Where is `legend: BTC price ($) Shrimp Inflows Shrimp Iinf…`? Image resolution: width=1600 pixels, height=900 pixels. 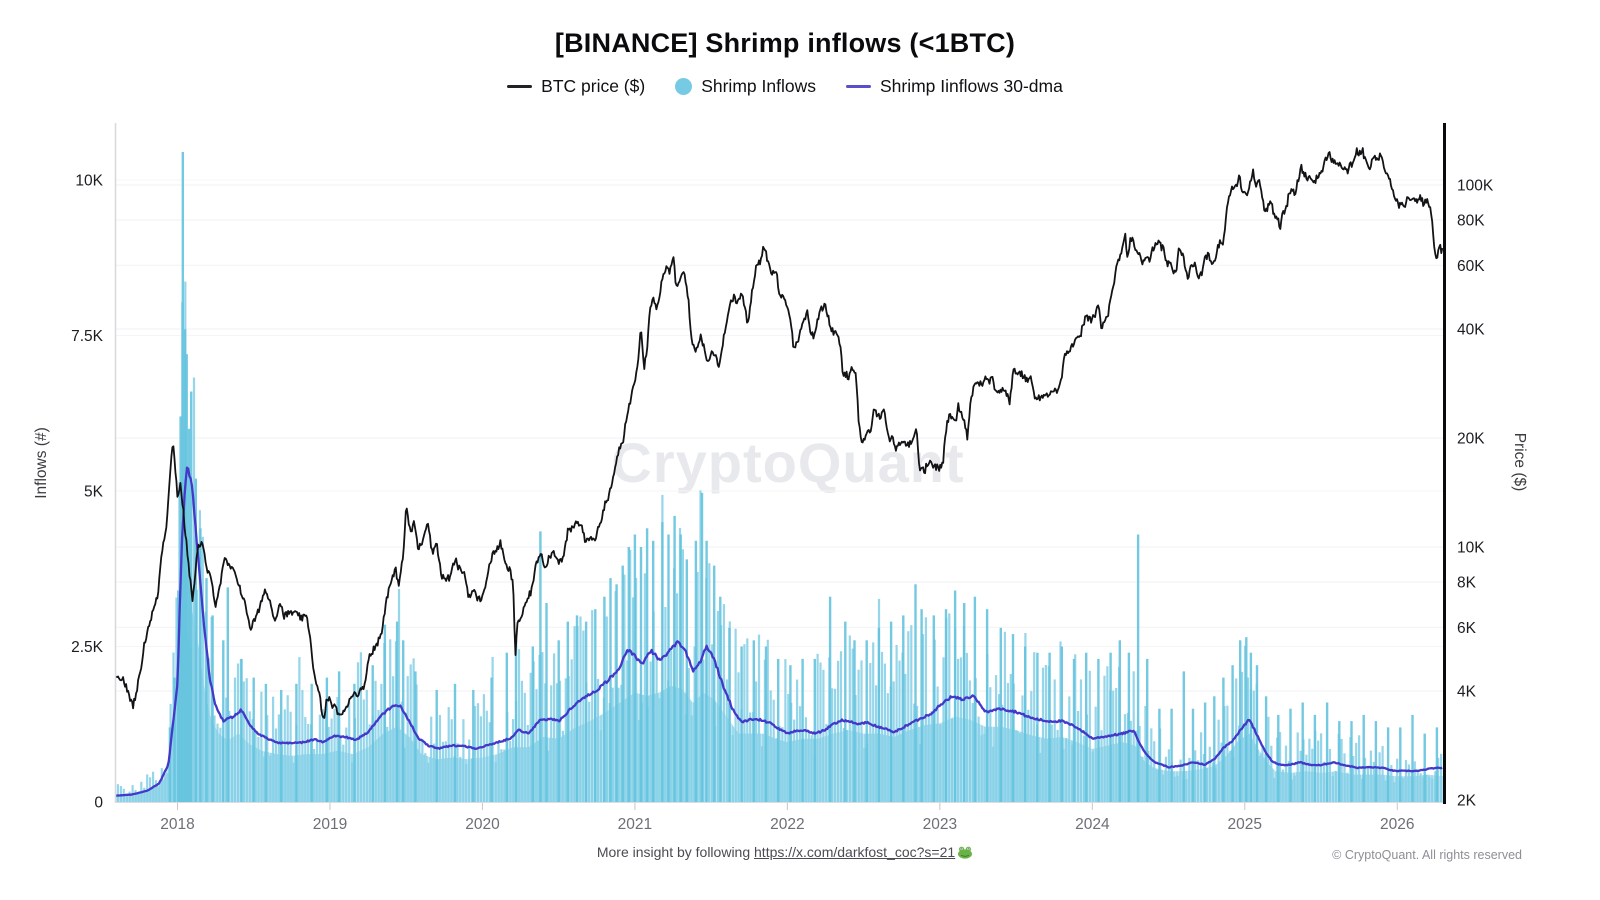 legend: BTC price ($) Shrimp Inflows Shrimp Iinf… is located at coordinates (800, 86).